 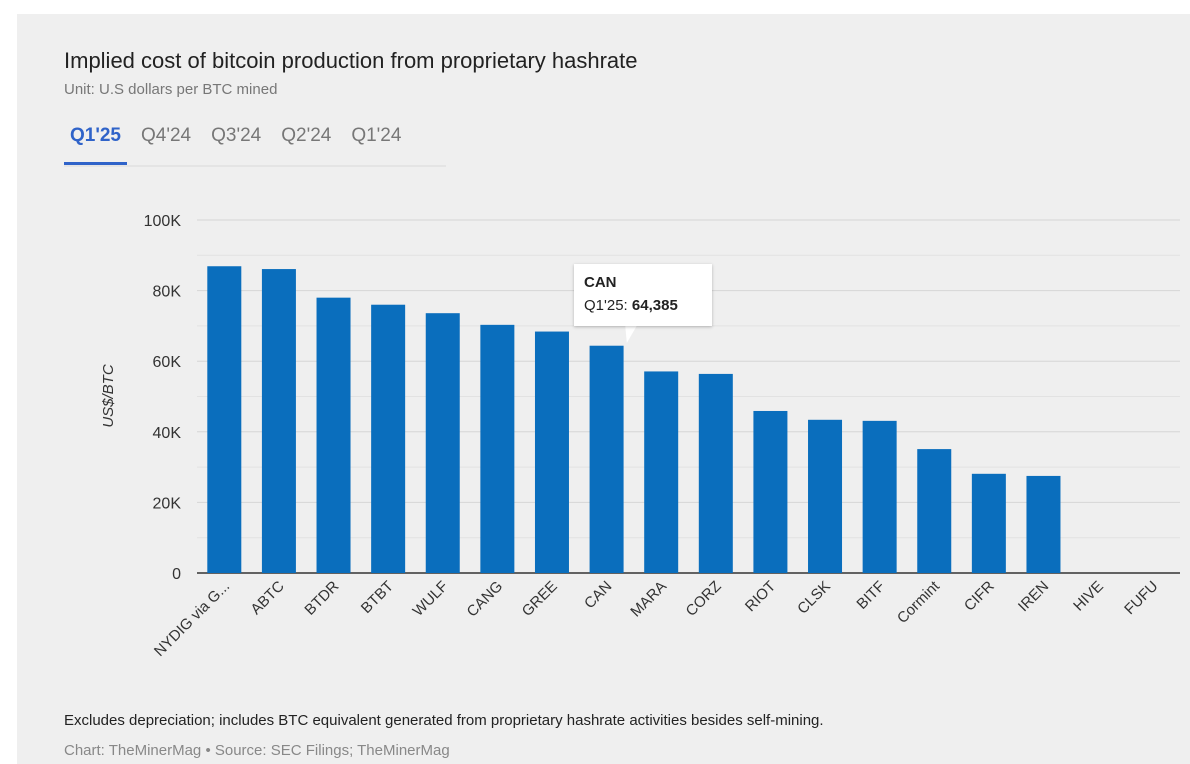 I want to click on bar-iren, so click(x=1043, y=524).